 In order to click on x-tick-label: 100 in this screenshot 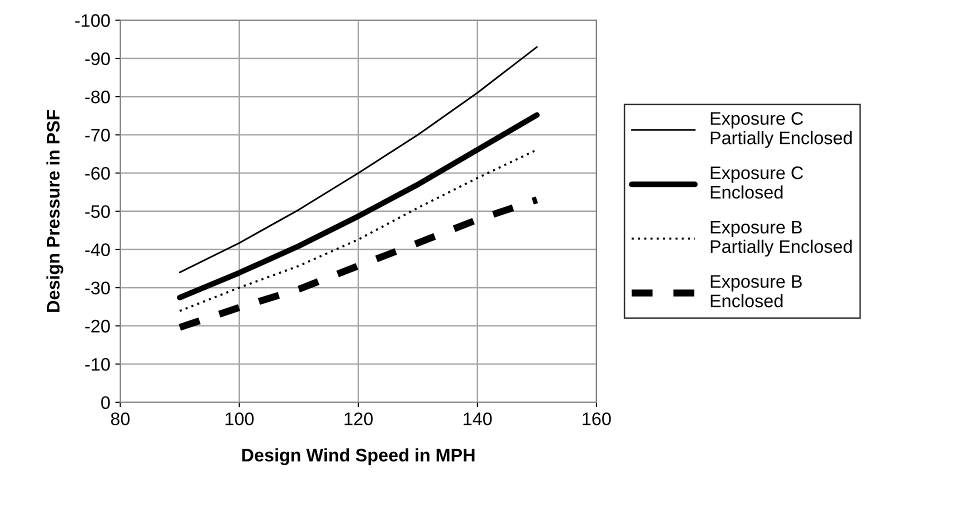, I will do `click(240, 419)`.